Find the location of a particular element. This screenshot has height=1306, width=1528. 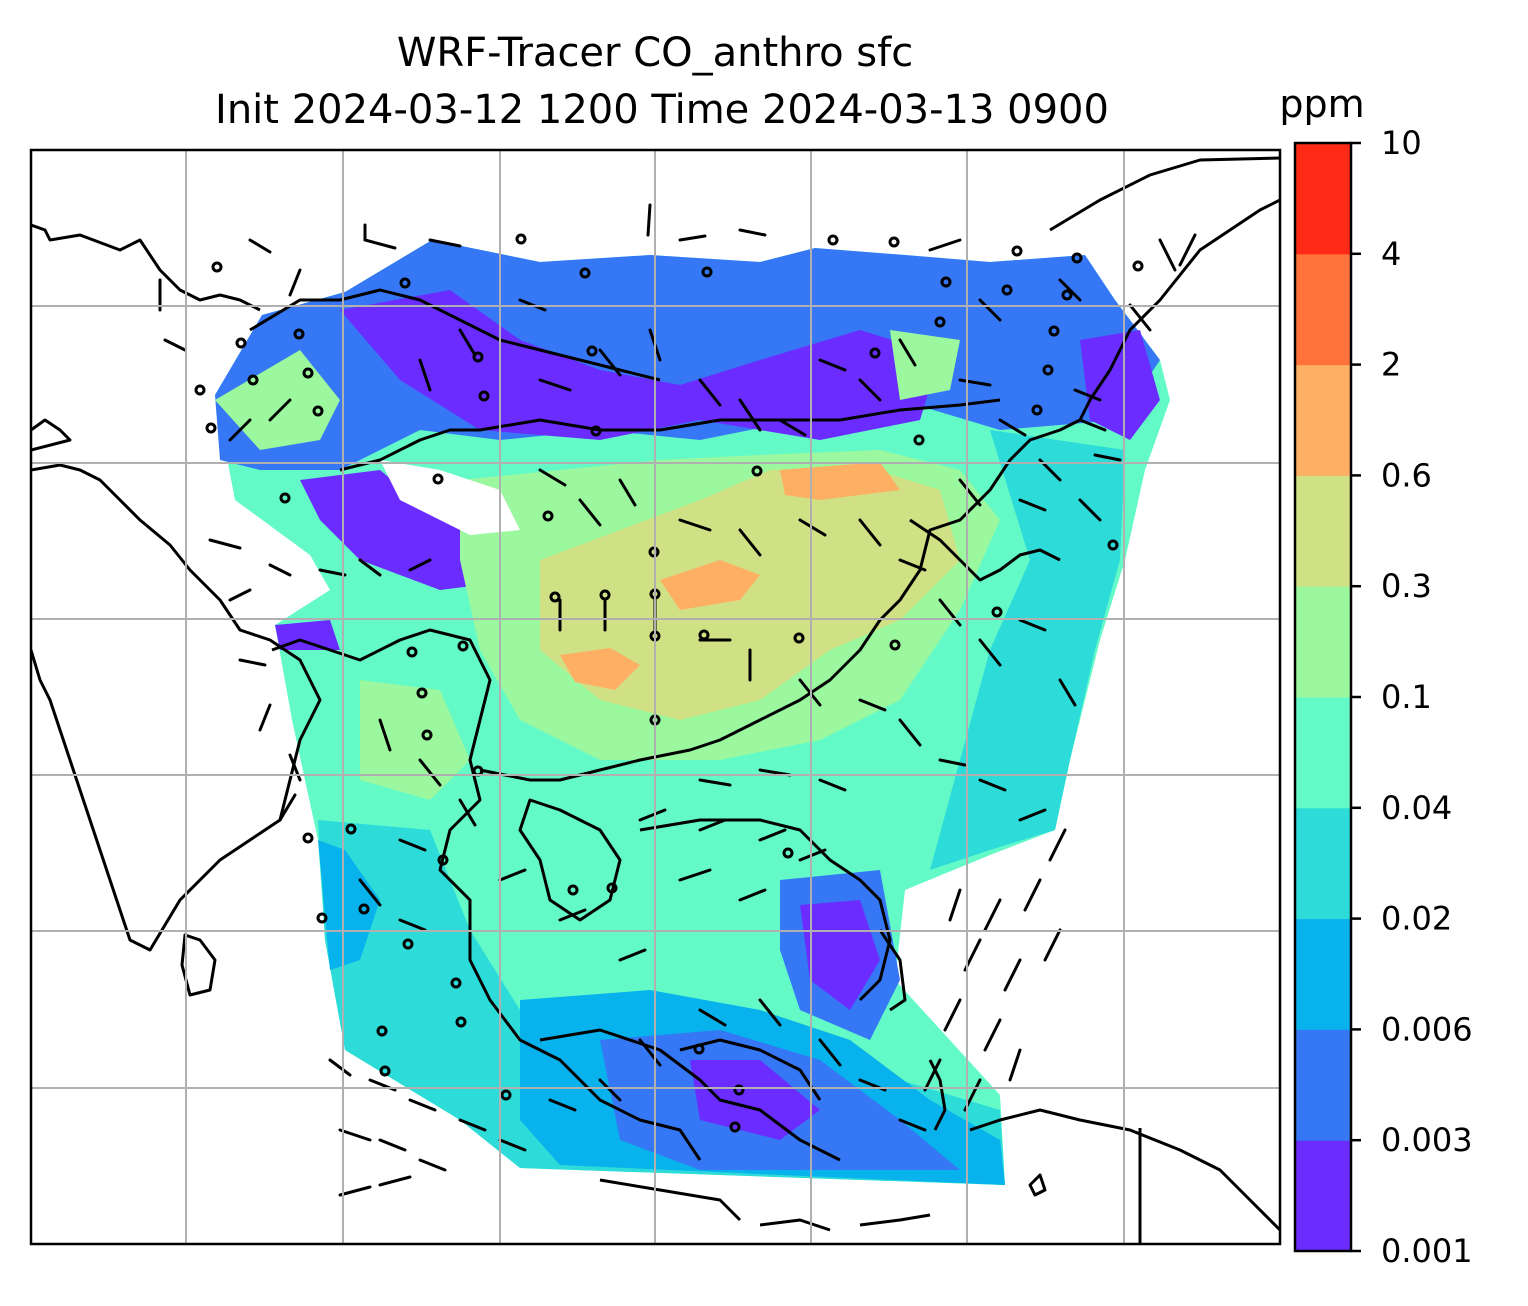

colorbar-unit-label: ppm is located at coordinates (1321, 104).